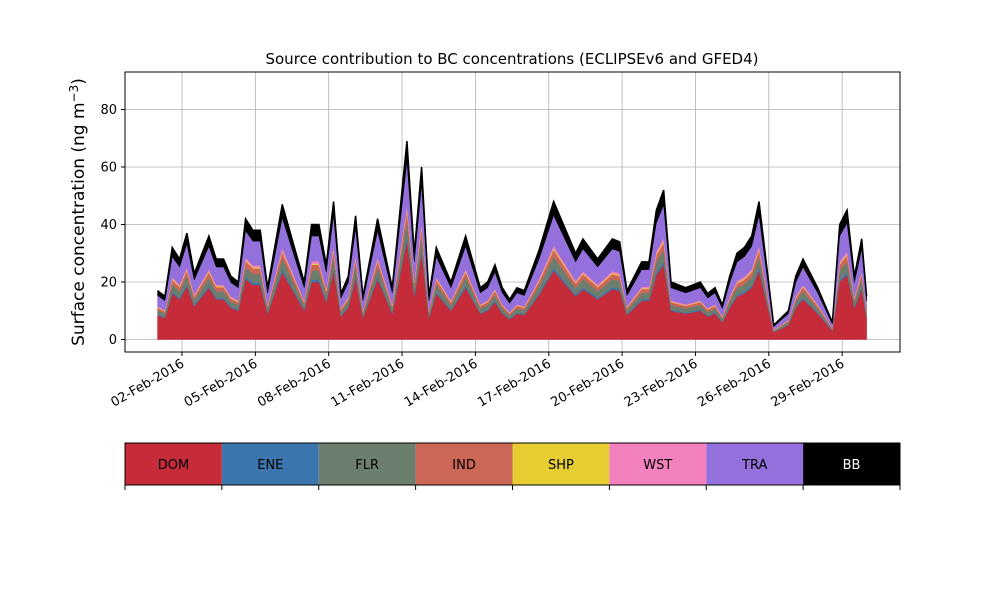 The image size is (1000, 600). What do you see at coordinates (661, 383) in the screenshot?
I see `x-tick-label: 23-Feb-2016` at bounding box center [661, 383].